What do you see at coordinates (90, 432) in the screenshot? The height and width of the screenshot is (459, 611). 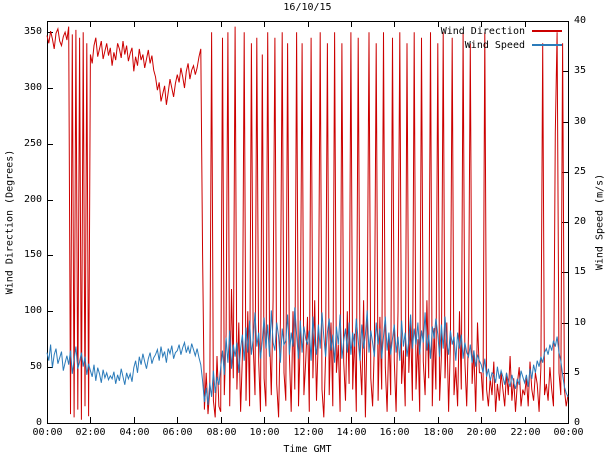 I see `x-tick-label: 02:00` at bounding box center [90, 432].